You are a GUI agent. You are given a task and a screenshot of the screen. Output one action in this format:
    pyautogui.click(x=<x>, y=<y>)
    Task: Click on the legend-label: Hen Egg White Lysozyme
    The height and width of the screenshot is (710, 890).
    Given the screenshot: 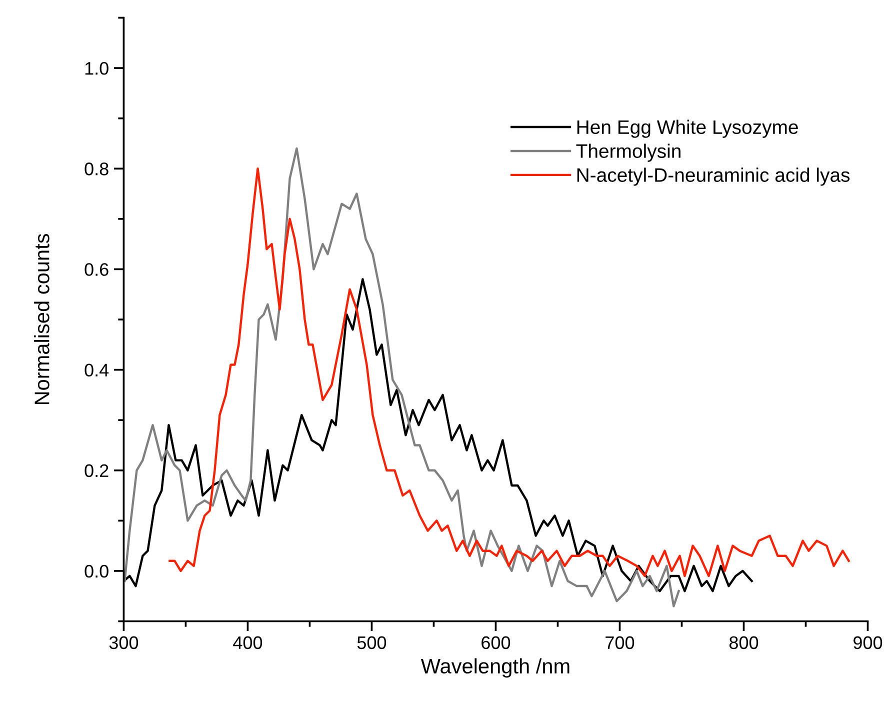 What is the action you would take?
    pyautogui.click(x=687, y=129)
    